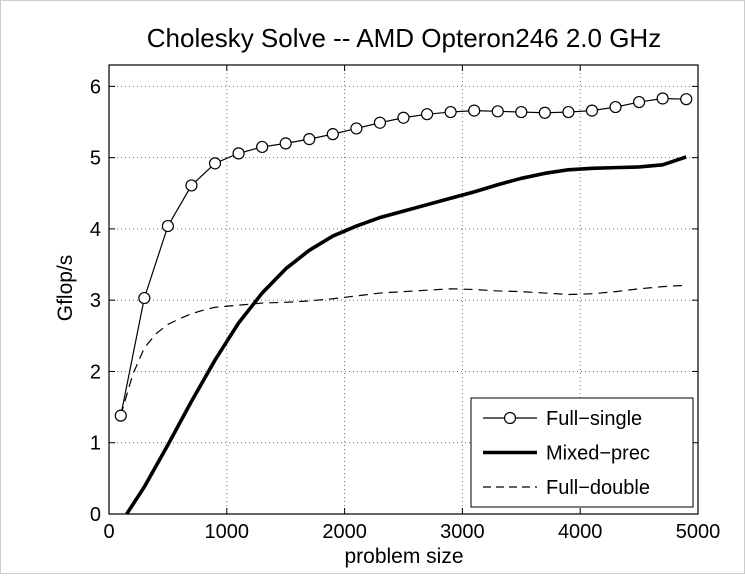  What do you see at coordinates (95, 301) in the screenshot?
I see `y-tick-label: 3` at bounding box center [95, 301].